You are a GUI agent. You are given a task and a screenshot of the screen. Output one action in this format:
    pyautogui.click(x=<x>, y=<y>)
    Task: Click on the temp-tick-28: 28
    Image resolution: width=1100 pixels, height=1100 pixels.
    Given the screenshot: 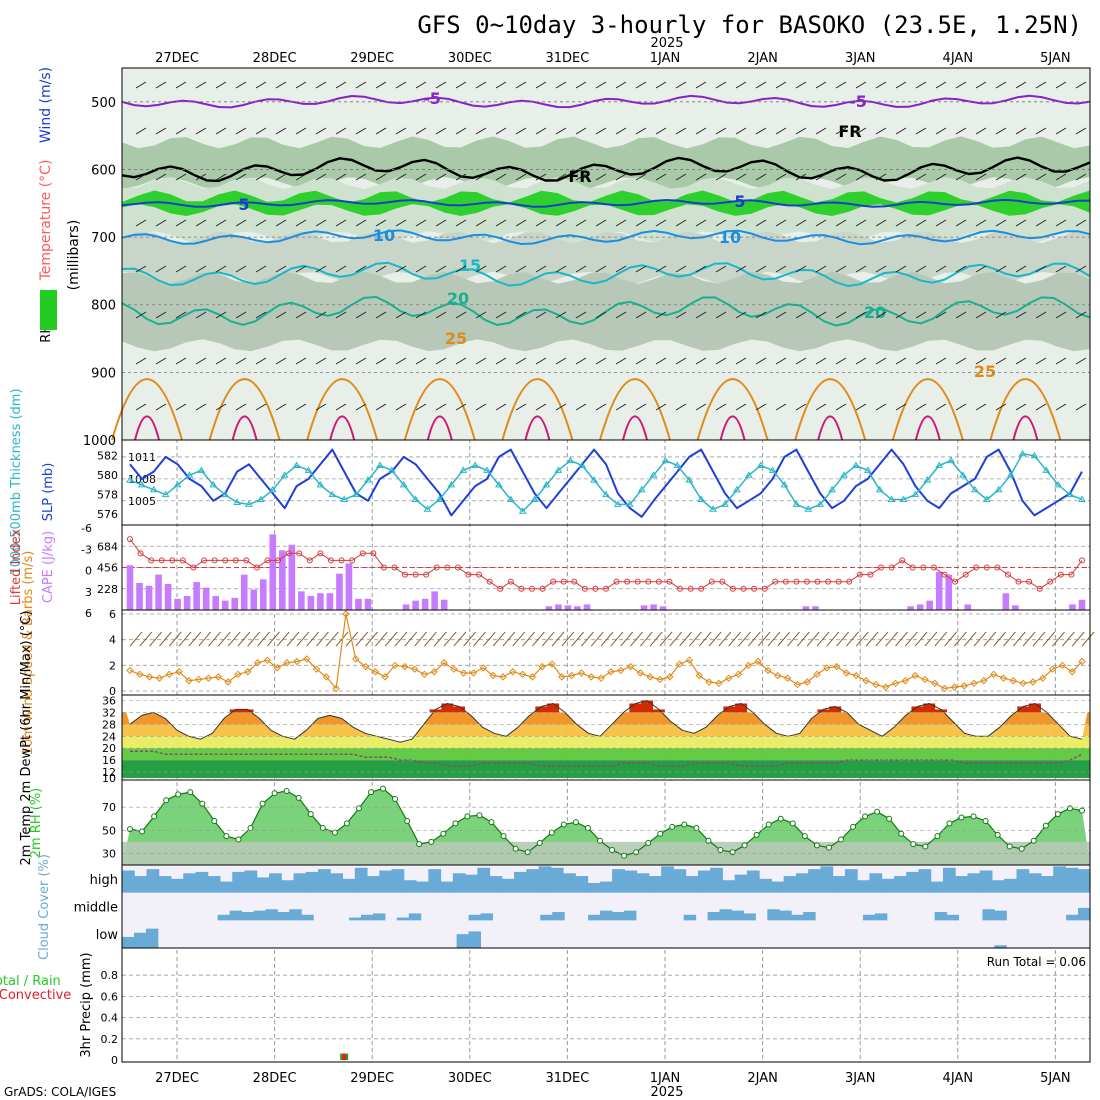 What is the action you would take?
    pyautogui.click(x=109, y=724)
    